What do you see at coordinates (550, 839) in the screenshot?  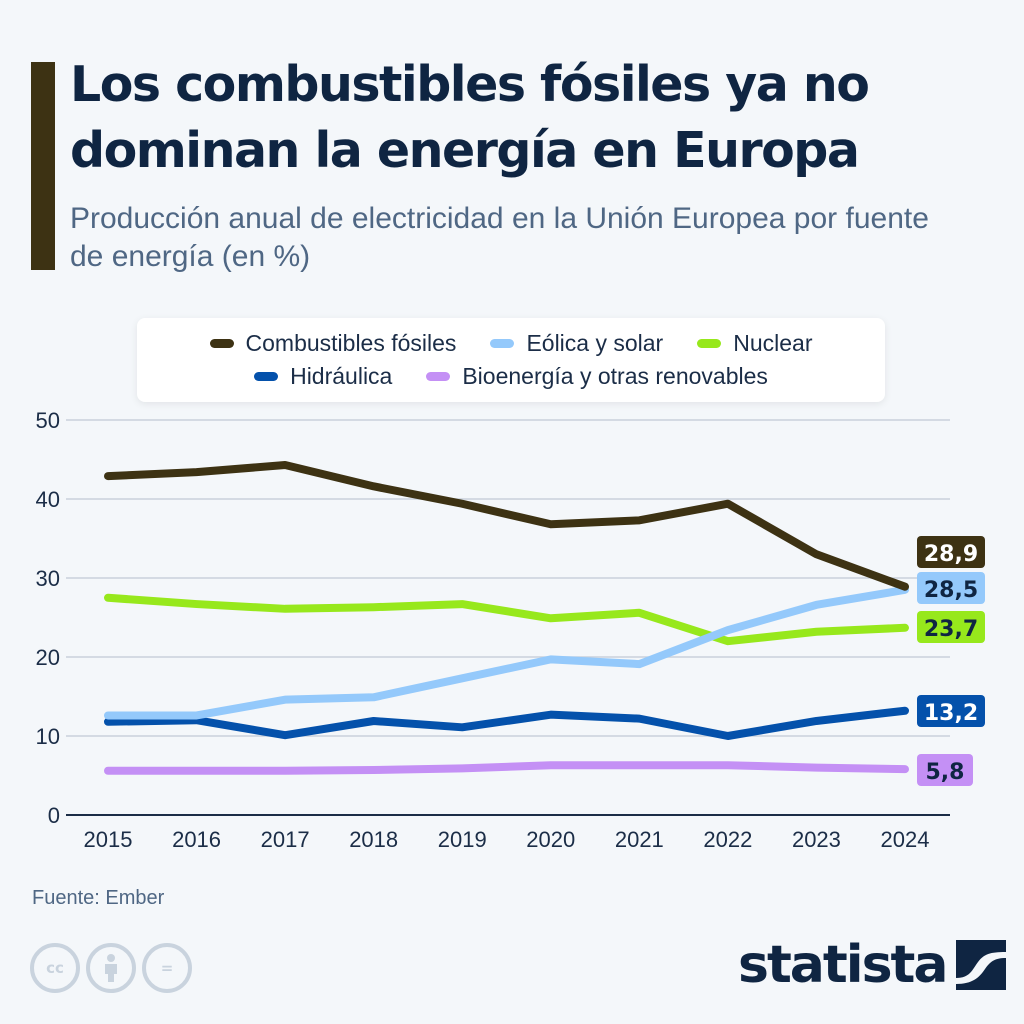 I see `x-tick-label: 2020` at bounding box center [550, 839].